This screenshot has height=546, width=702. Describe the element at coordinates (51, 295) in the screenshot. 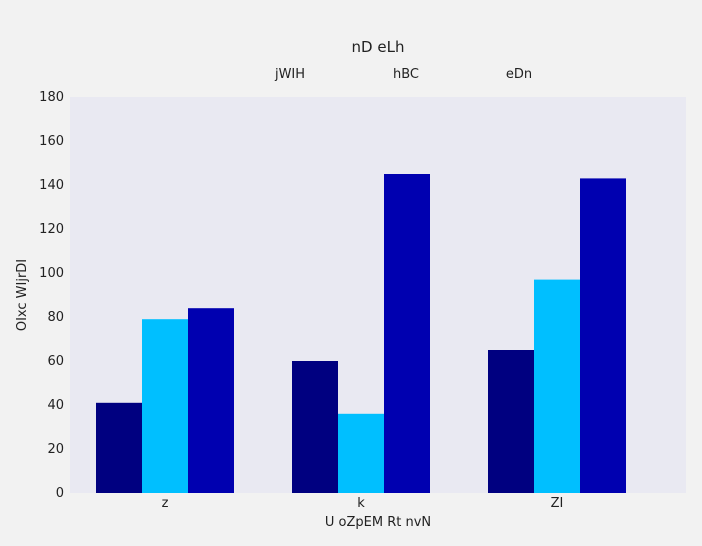

I see `y-axis-ticks: 0 20 40 60 80 100 120 140 160 180` at that location.